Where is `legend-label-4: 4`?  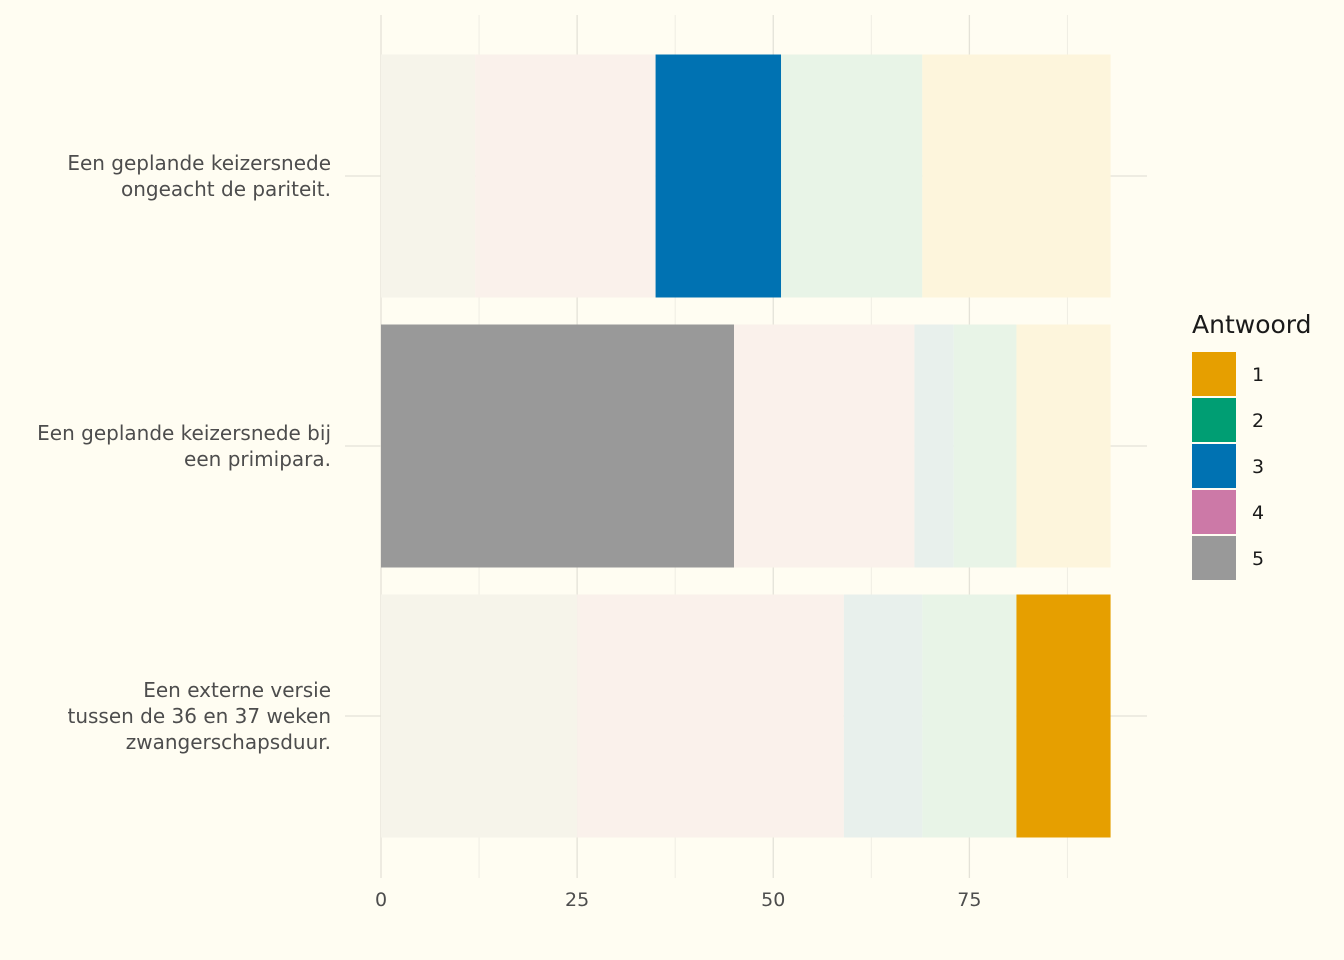
legend-label-4: 4 is located at coordinates (1258, 513).